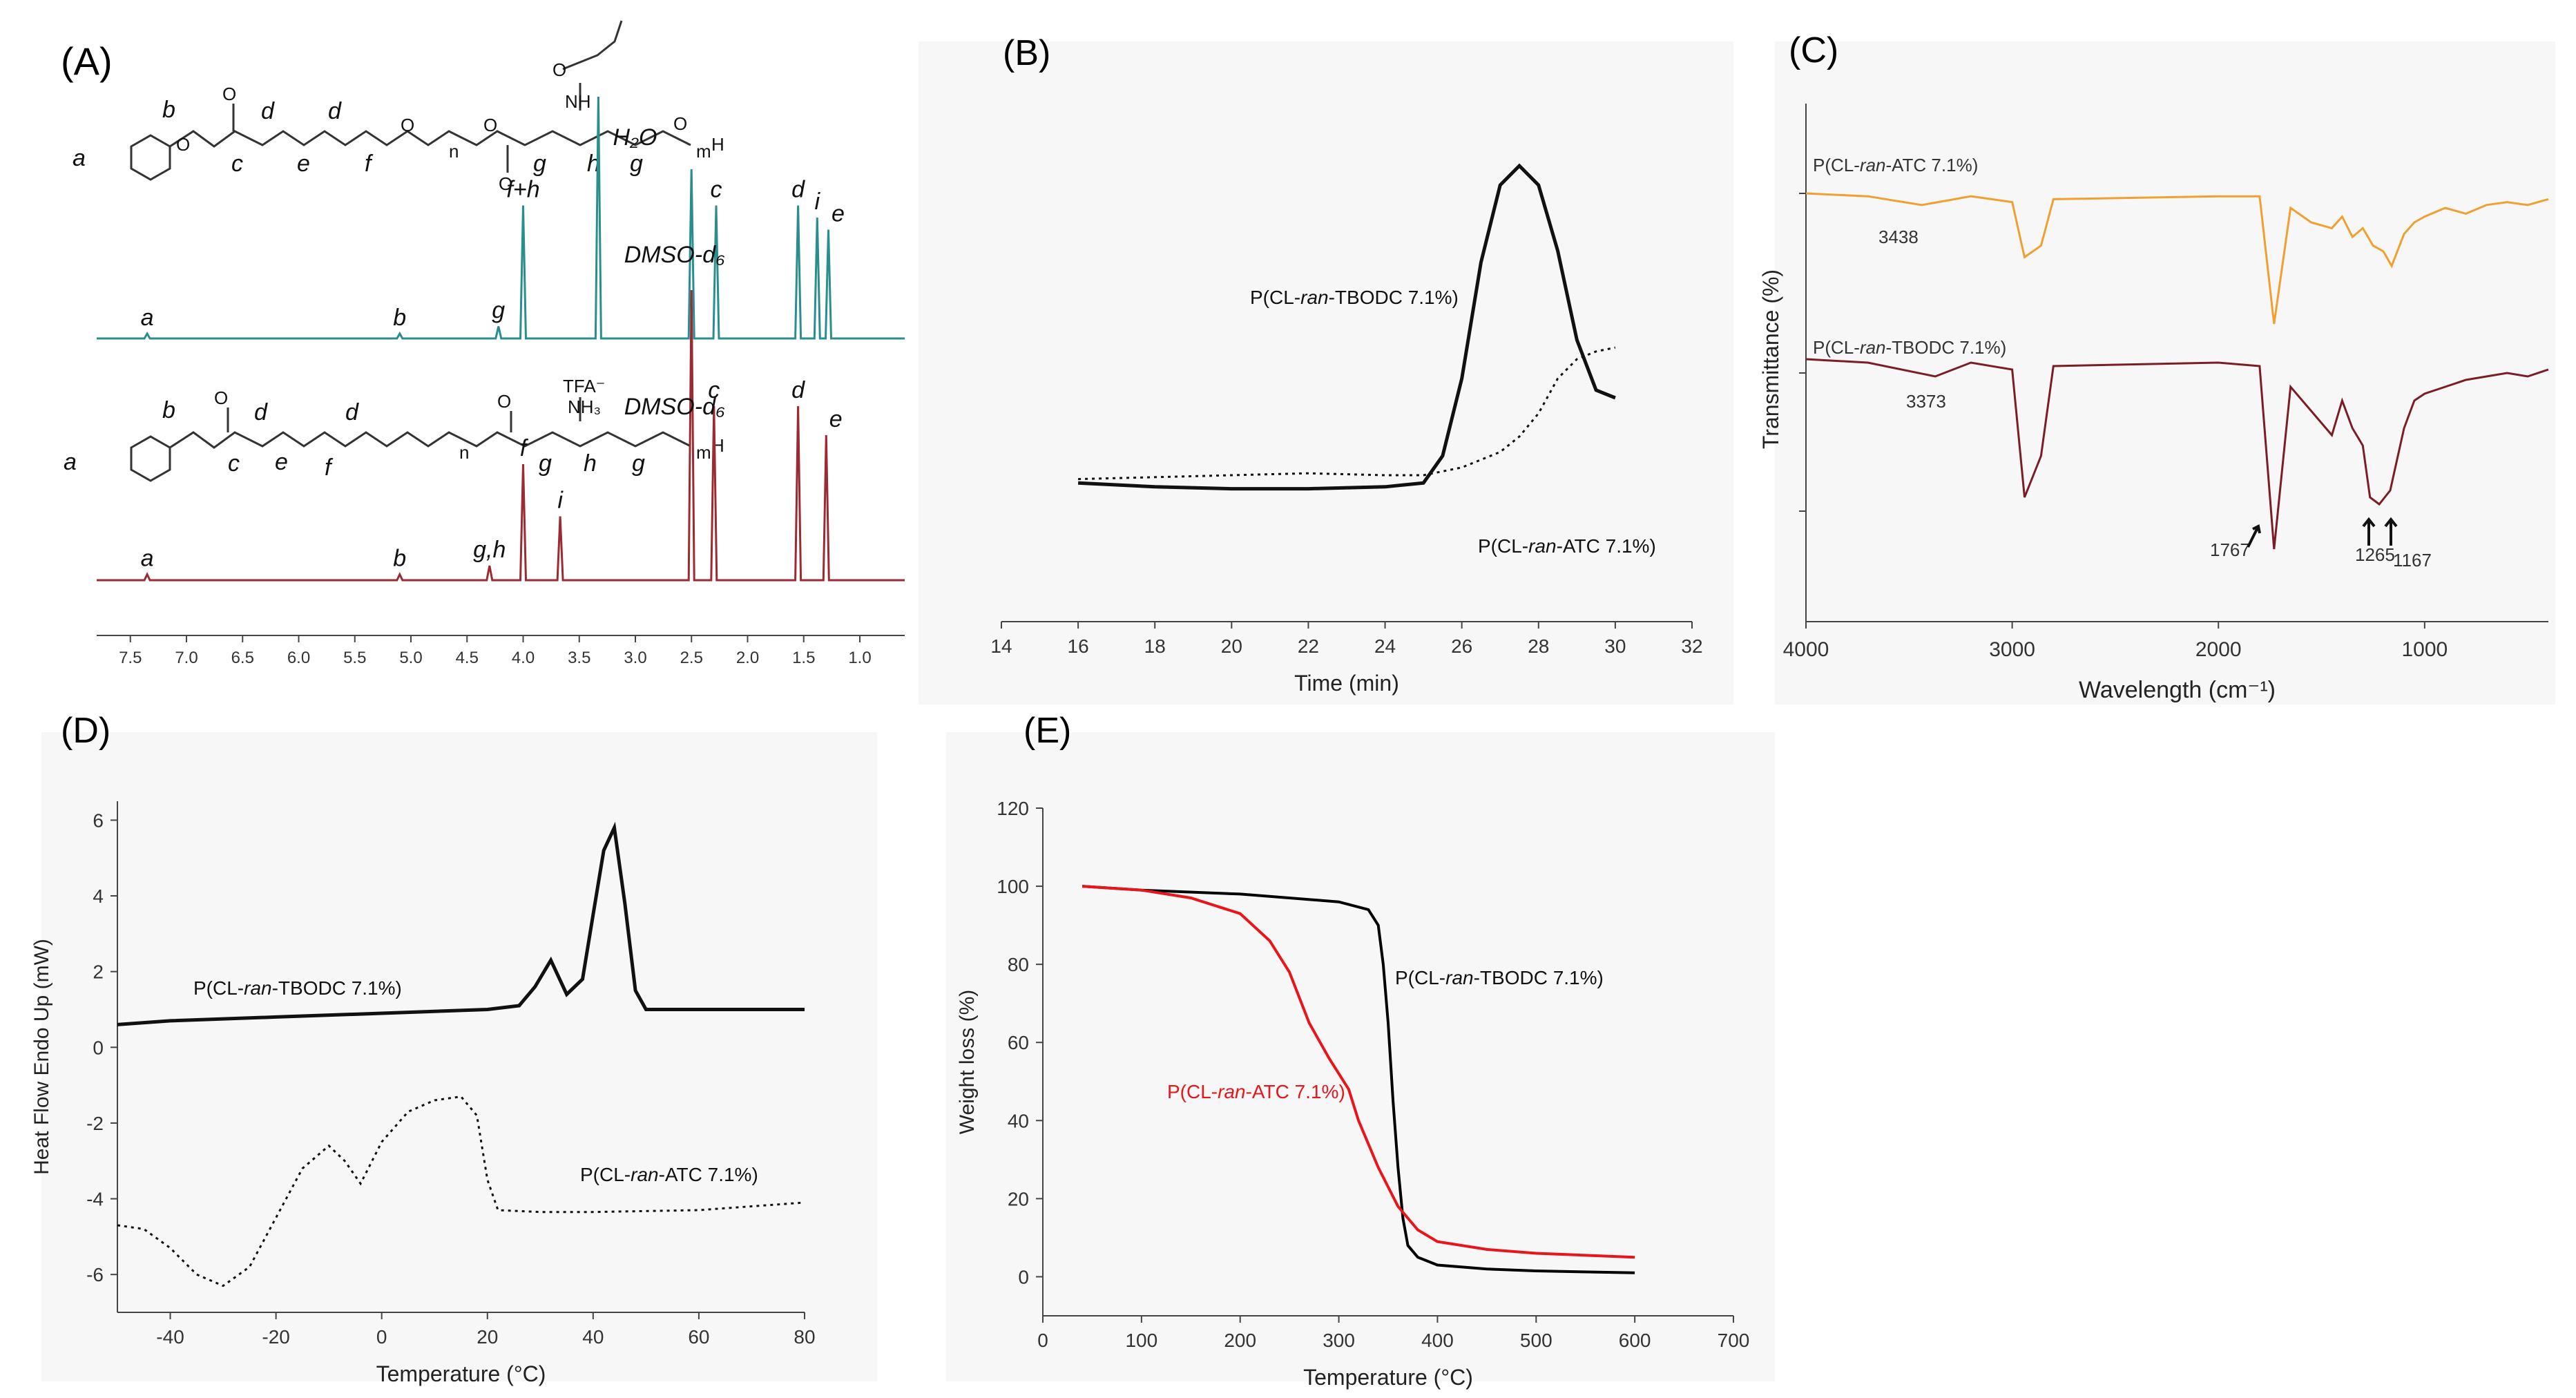 The image size is (2576, 1398). I want to click on nmr-x-tick-label: 5.0, so click(410, 658).